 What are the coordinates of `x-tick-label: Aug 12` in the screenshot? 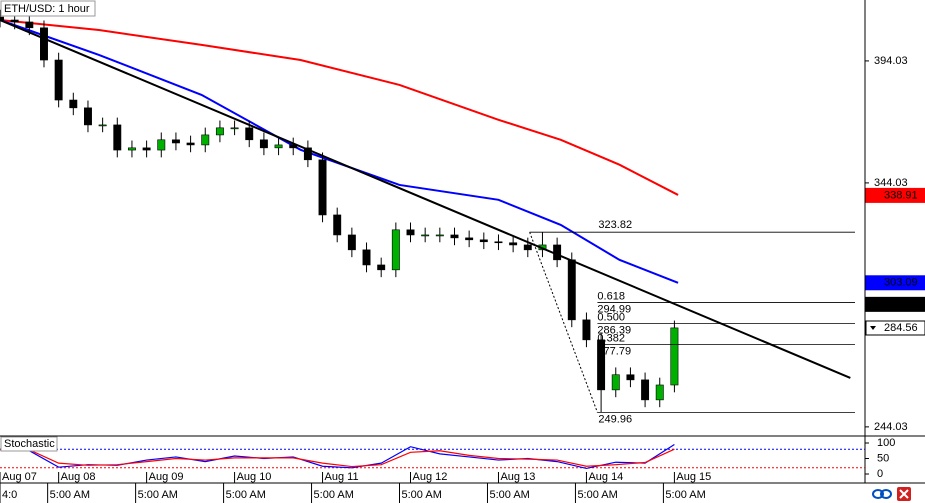 It's located at (430, 477).